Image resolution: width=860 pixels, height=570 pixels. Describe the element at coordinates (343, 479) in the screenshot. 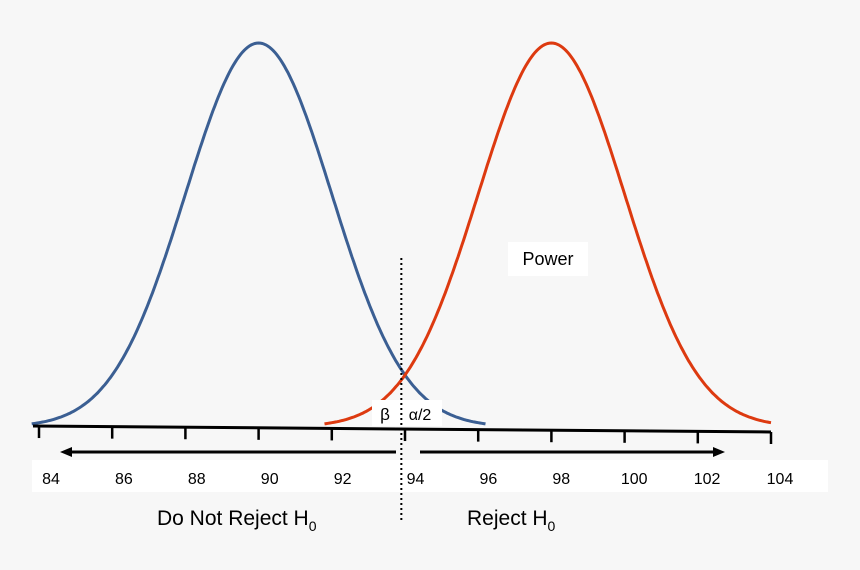

I see `x-tick-label: 92` at that location.